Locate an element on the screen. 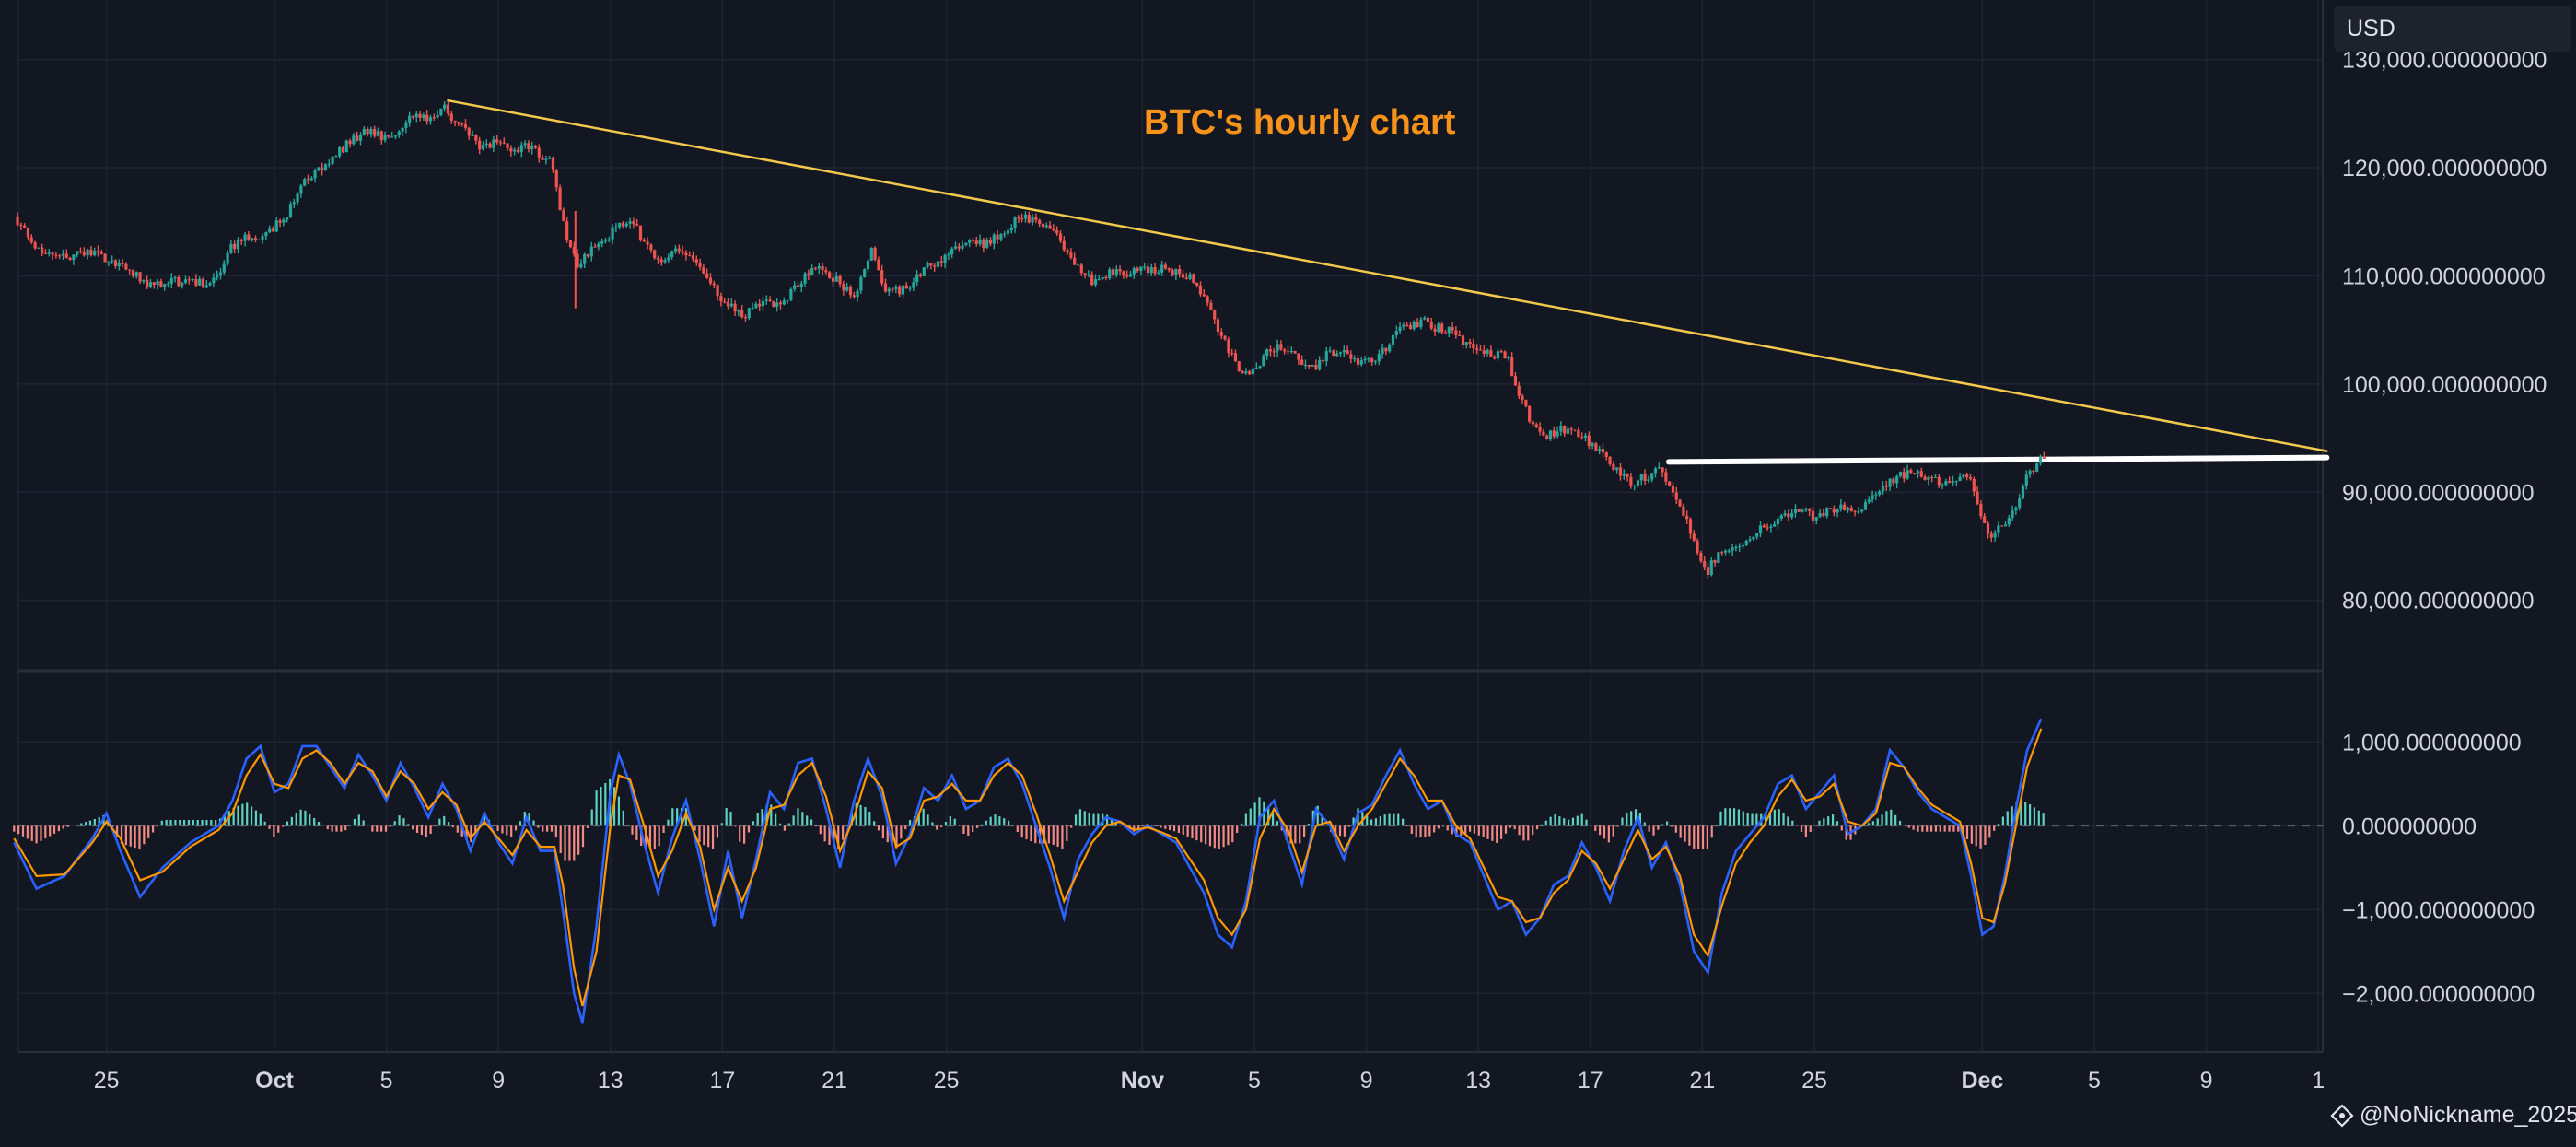 This screenshot has height=1147, width=2576. currency-selector: USD is located at coordinates (2452, 29).